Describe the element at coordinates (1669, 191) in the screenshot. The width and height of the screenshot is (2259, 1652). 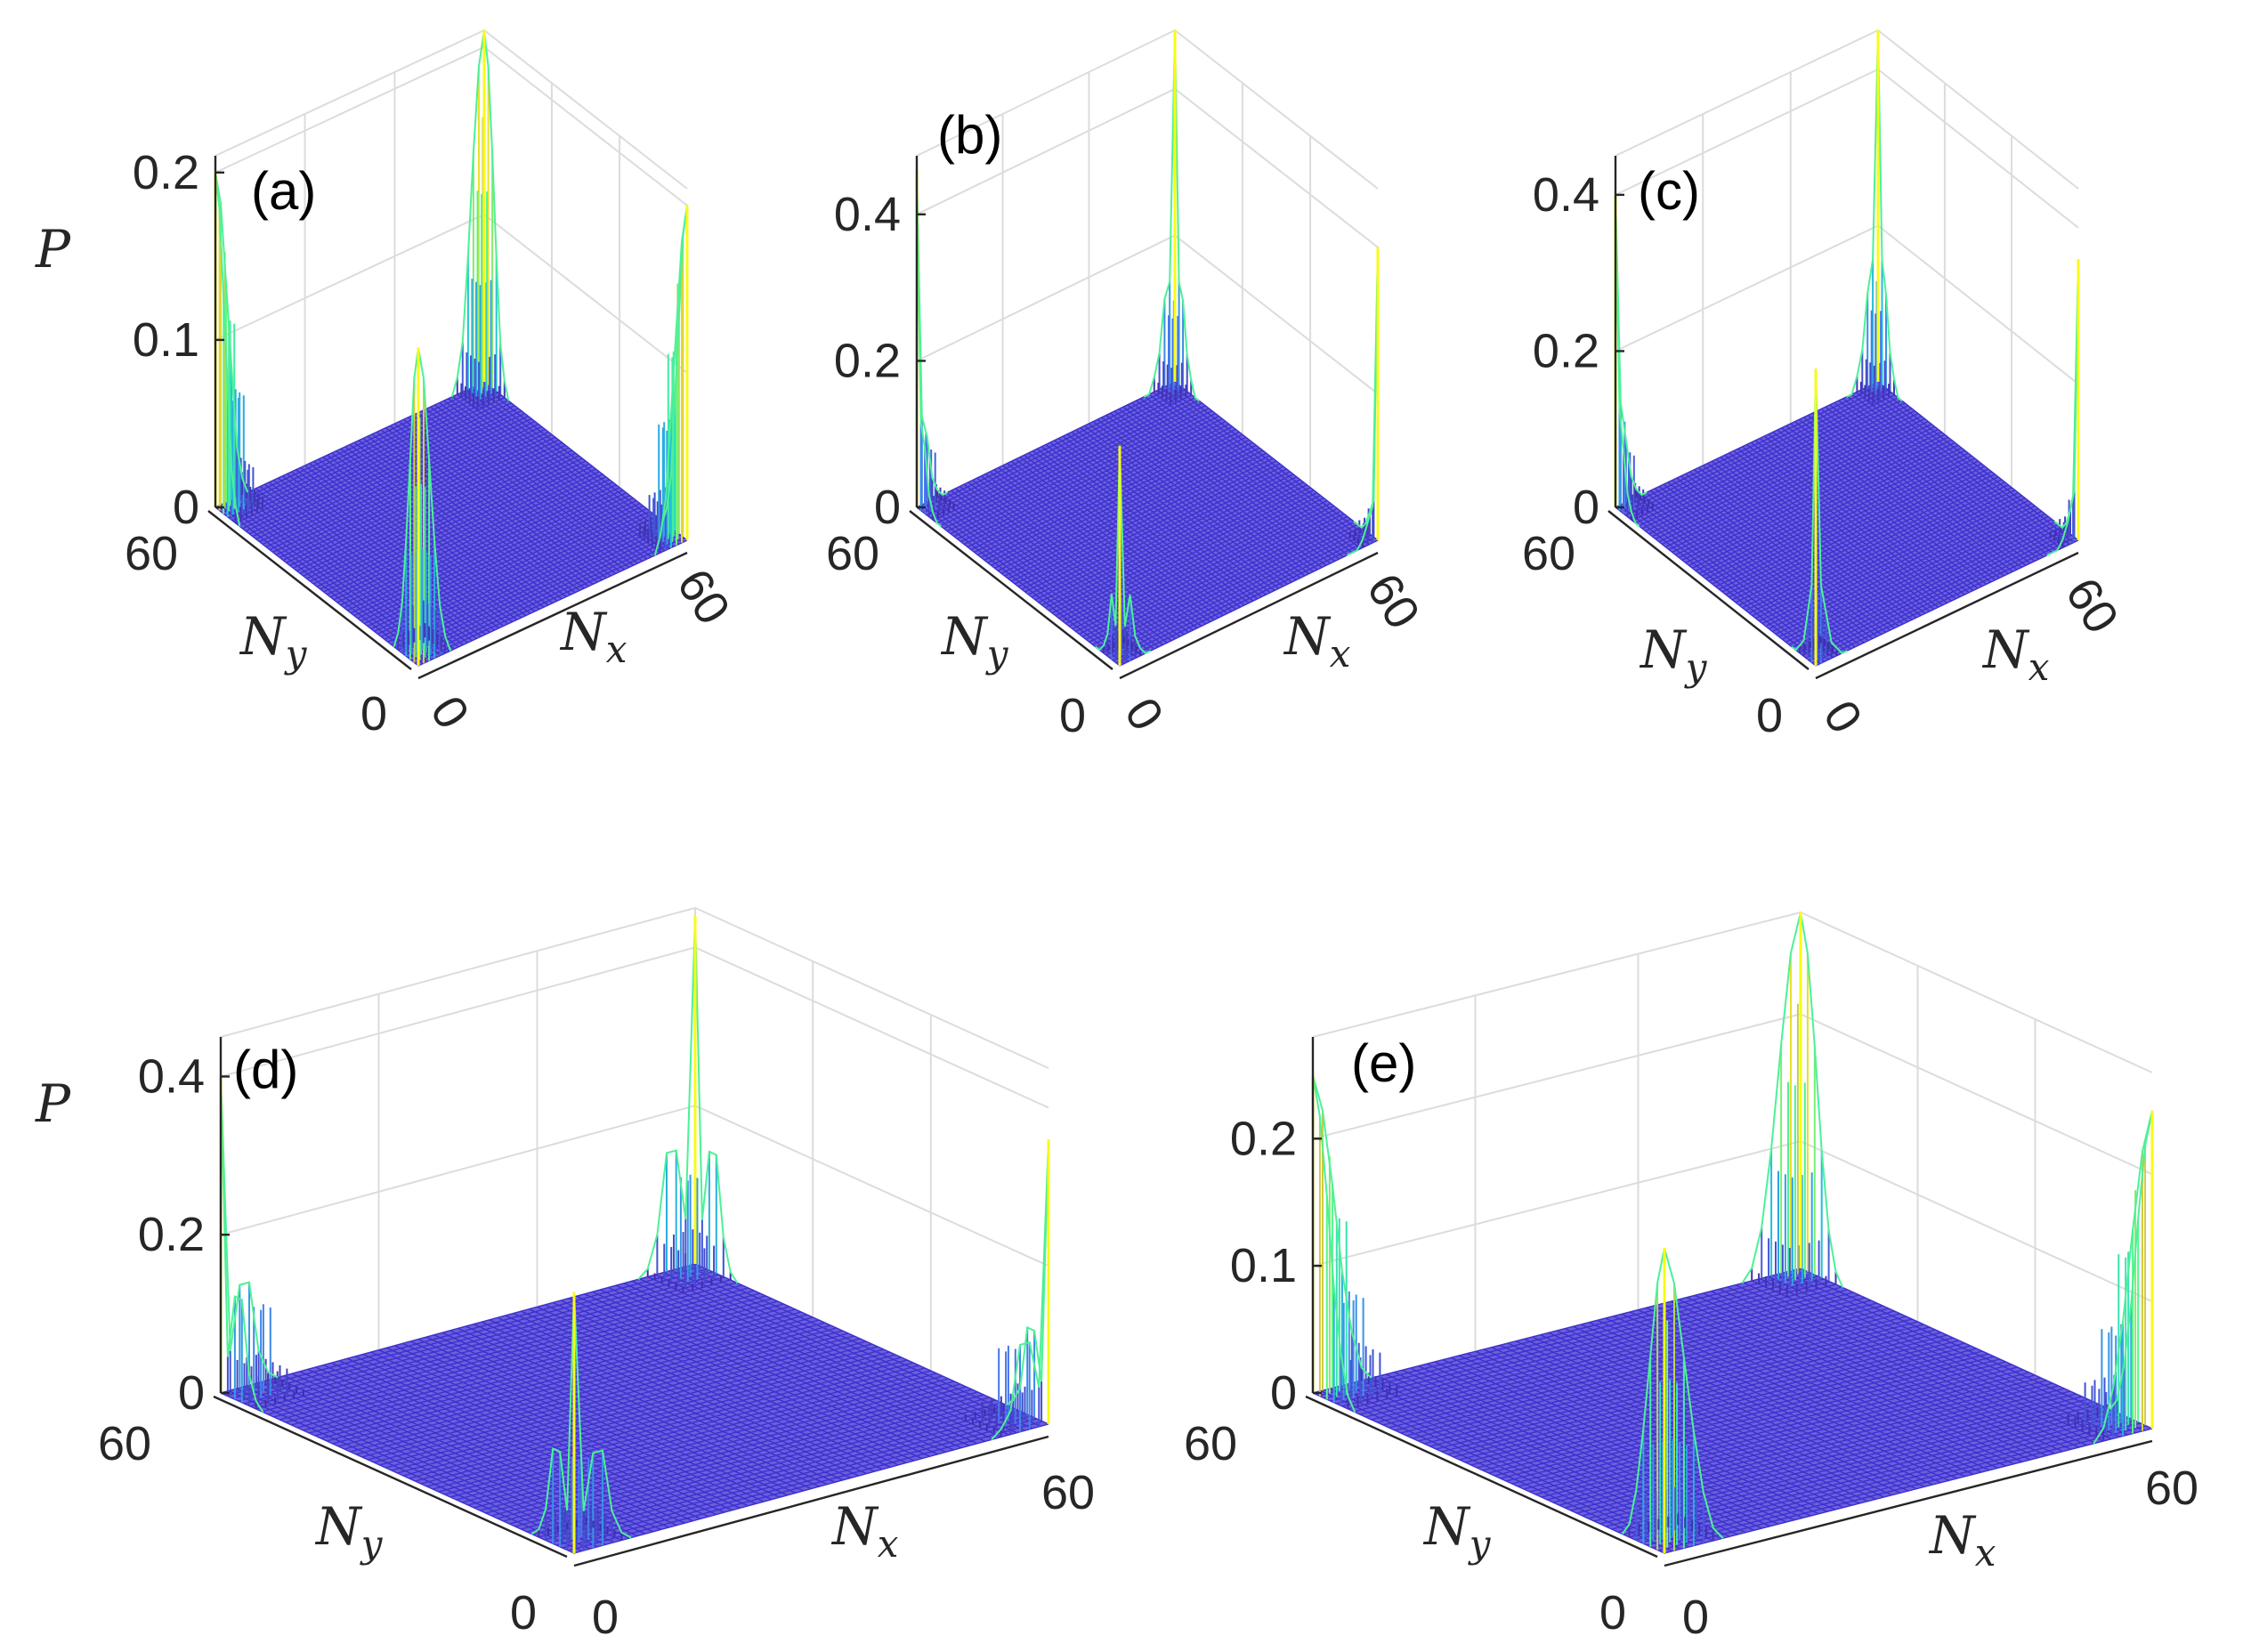
I see `panel-label-c: (c)` at that location.